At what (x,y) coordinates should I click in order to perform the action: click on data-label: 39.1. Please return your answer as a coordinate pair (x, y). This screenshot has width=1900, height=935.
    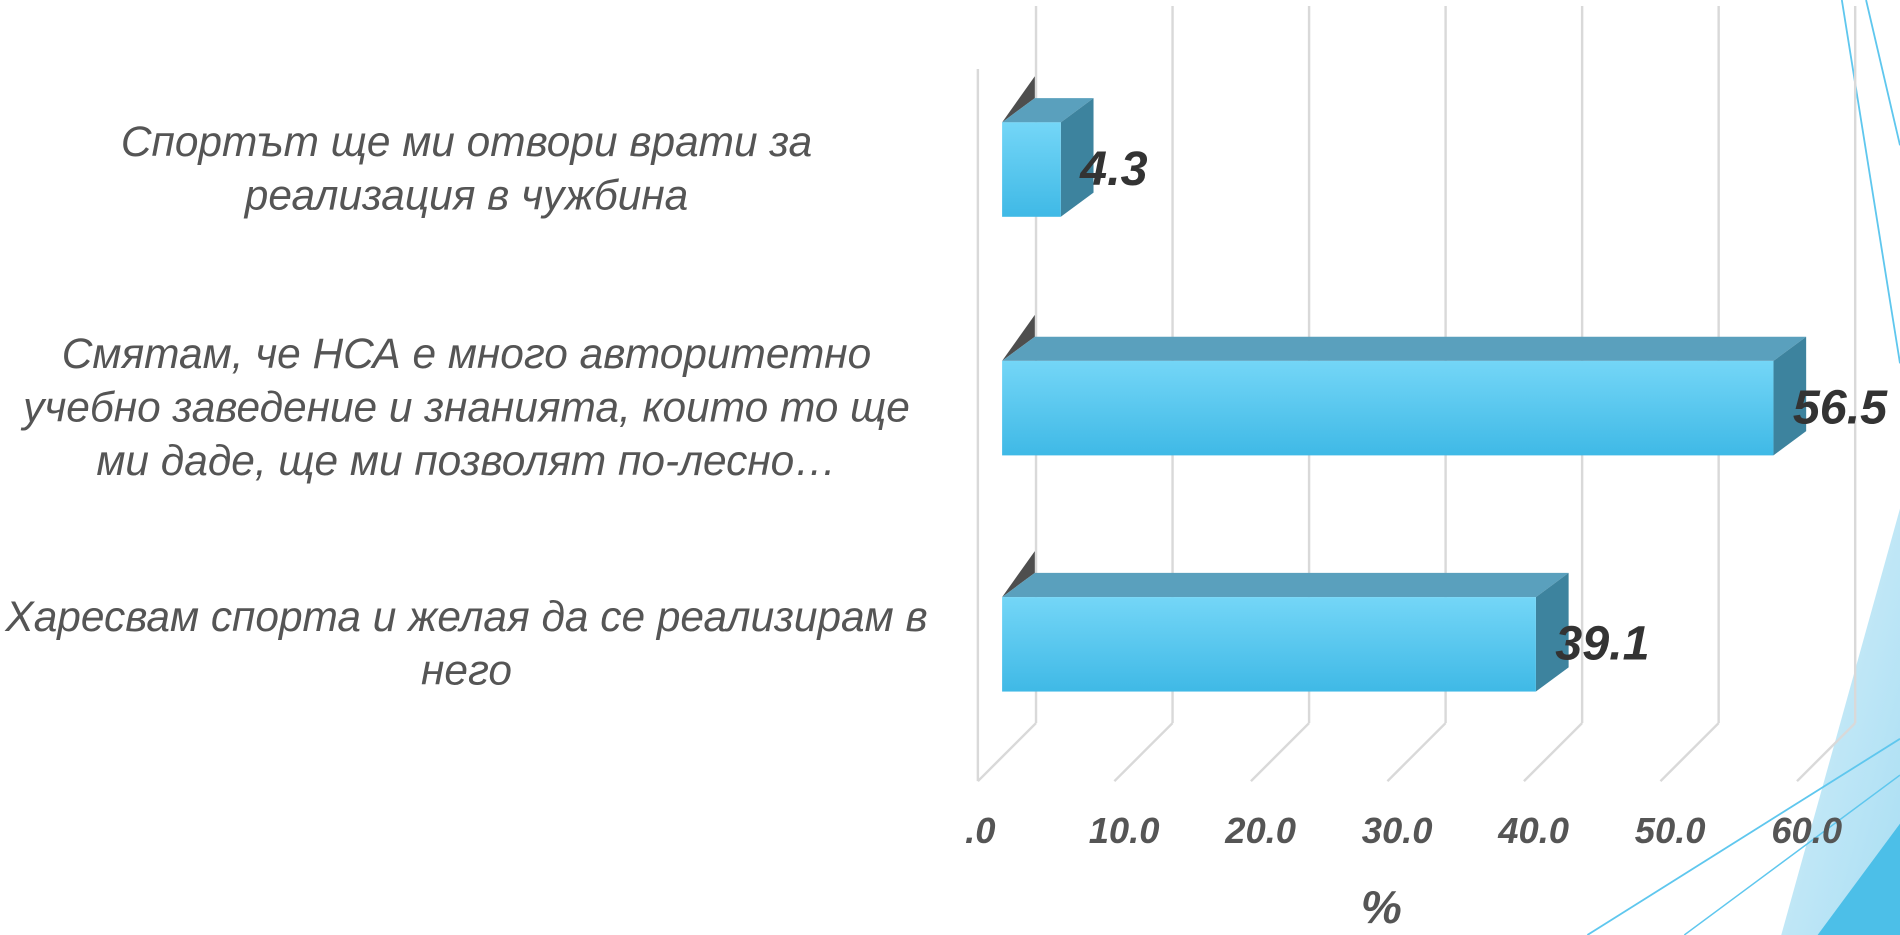
    Looking at the image, I should click on (1602, 644).